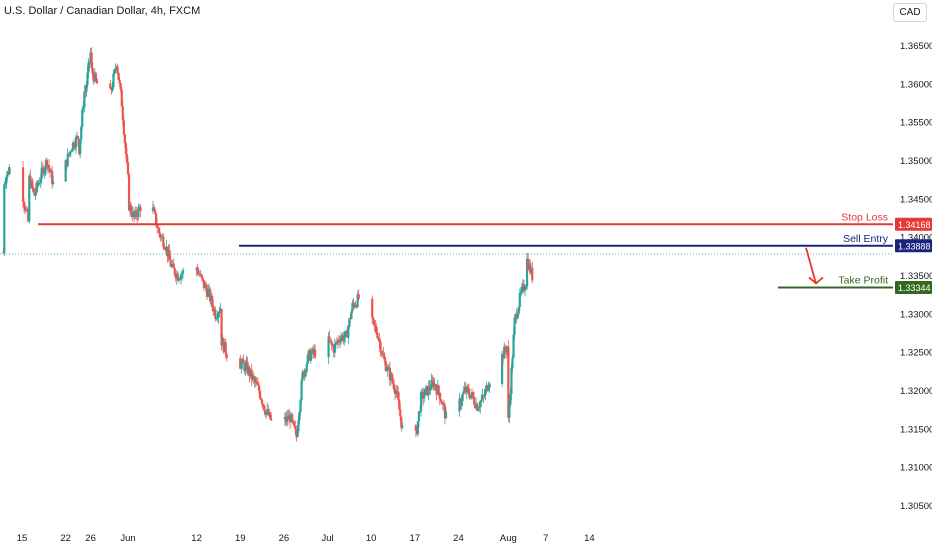 This screenshot has width=932, height=555. What do you see at coordinates (65, 538) in the screenshot?
I see `x-tick-label: 22` at bounding box center [65, 538].